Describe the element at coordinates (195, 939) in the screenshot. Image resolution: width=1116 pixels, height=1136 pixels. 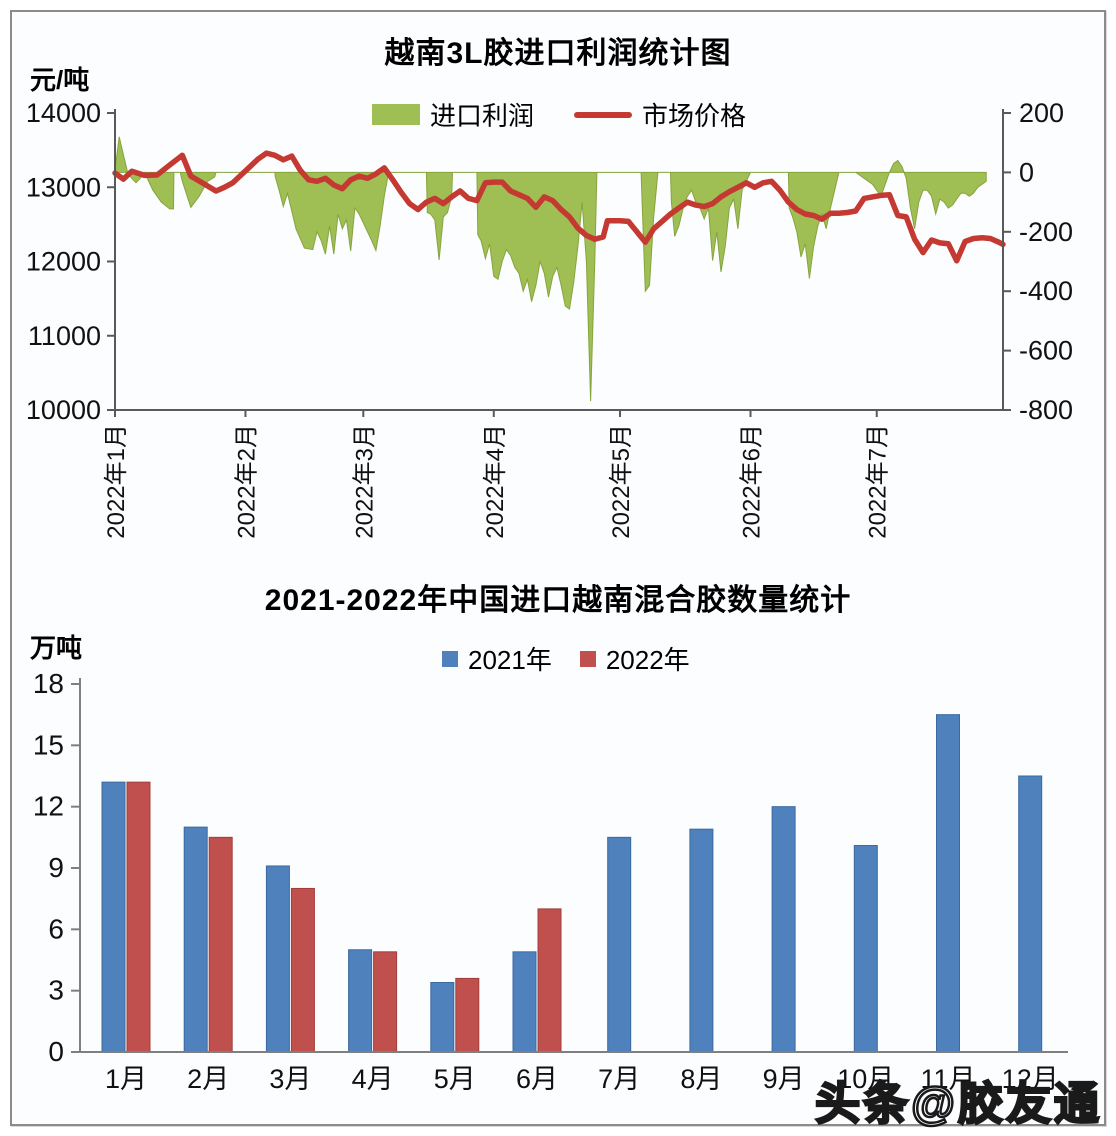
I see `bar-2021-2月` at that location.